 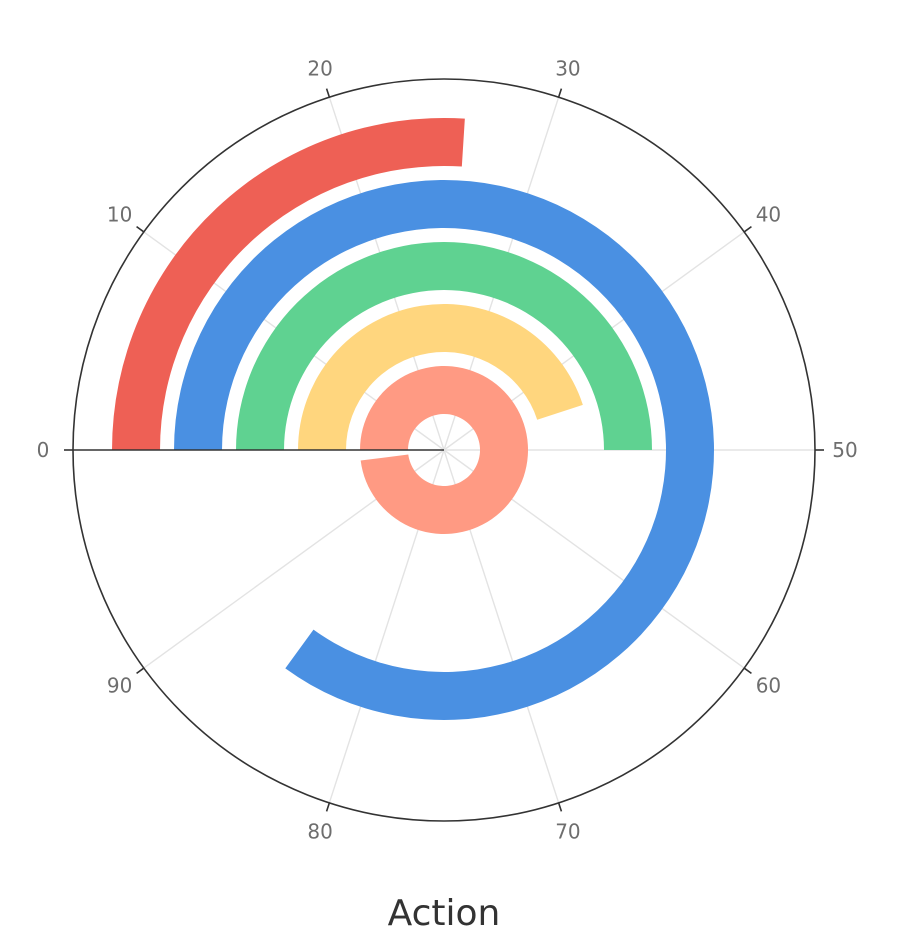 I want to click on tick-label: 20, so click(x=319, y=69).